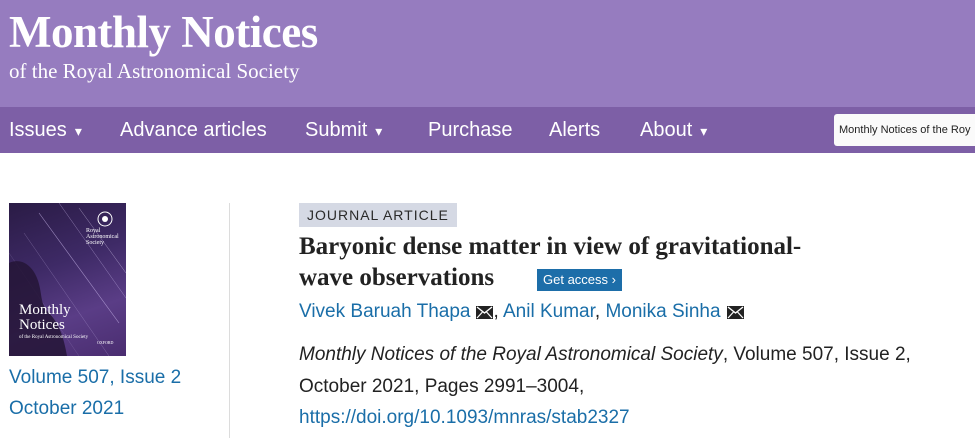 This screenshot has height=438, width=975. What do you see at coordinates (442, 386) in the screenshot?
I see `citation-line-2: October 2021, Pages 2991–3004,` at bounding box center [442, 386].